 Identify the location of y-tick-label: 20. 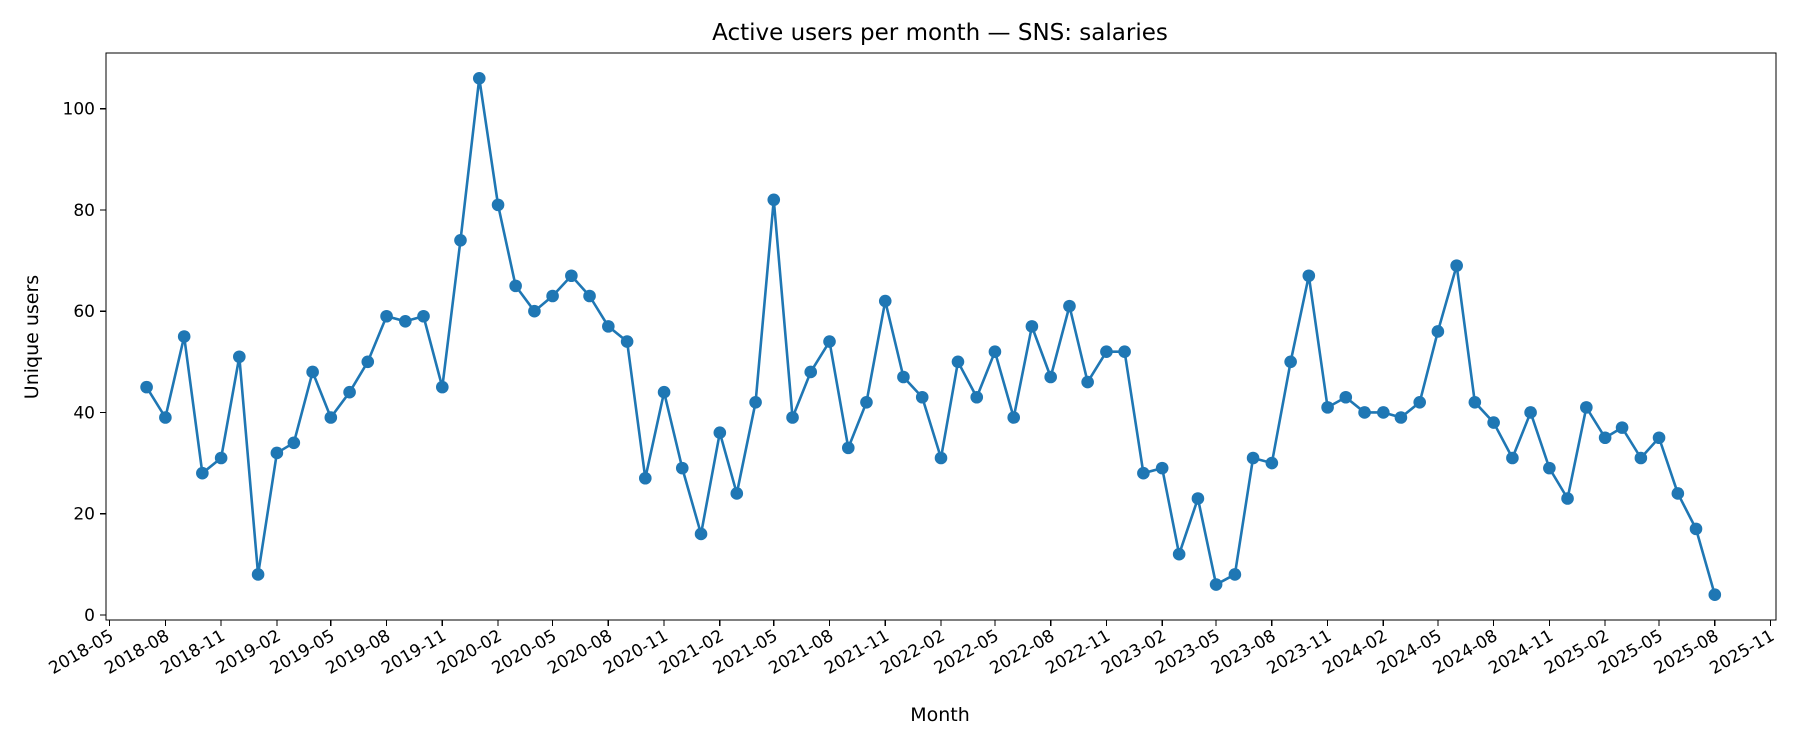
(84, 515).